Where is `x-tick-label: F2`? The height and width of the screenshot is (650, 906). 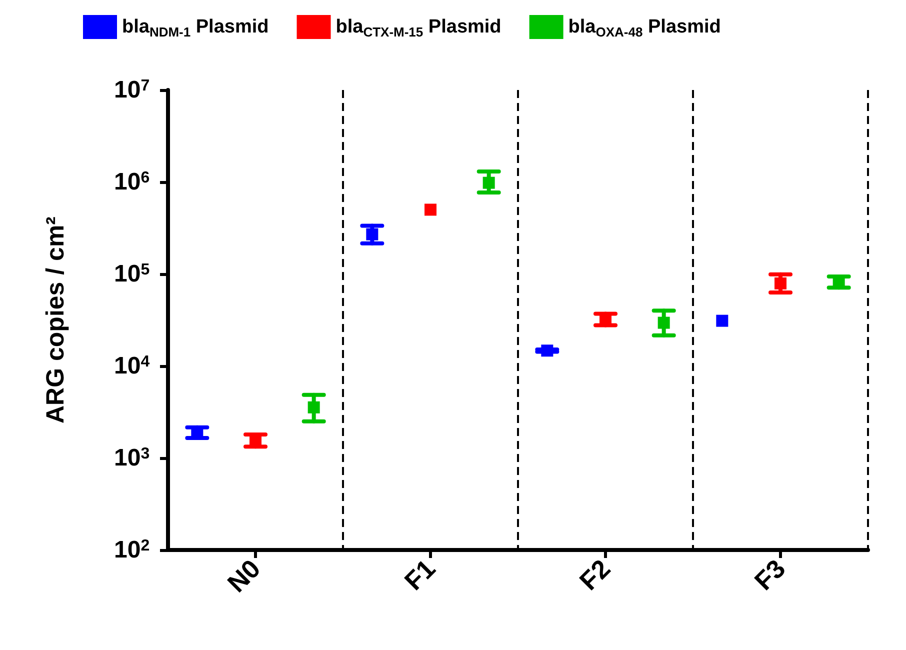 x-tick-label: F2 is located at coordinates (594, 574).